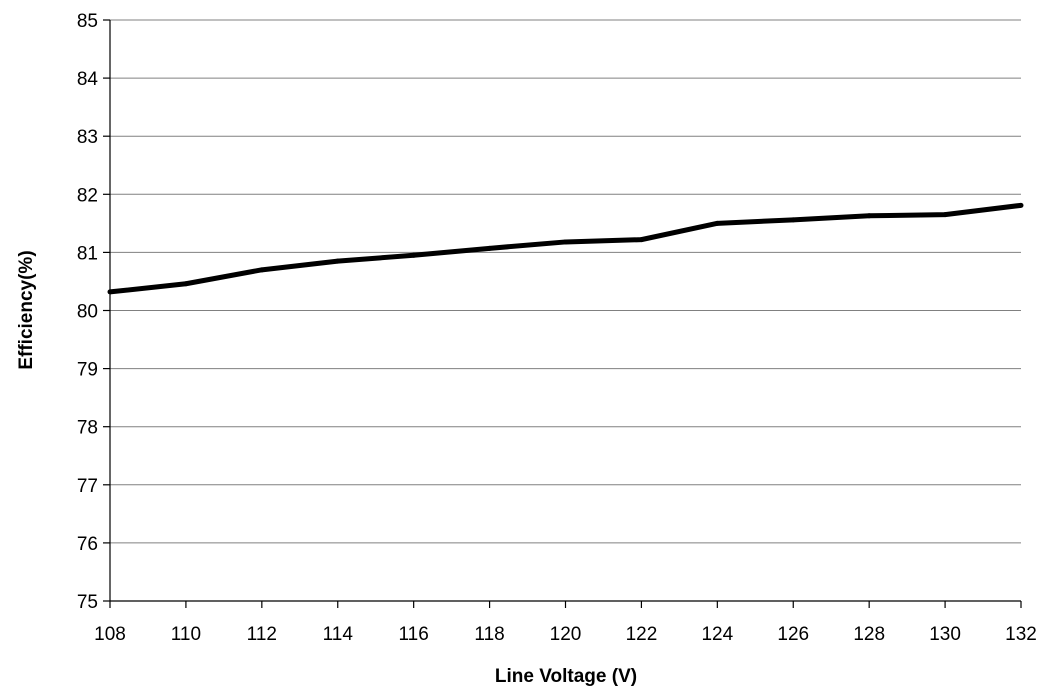 The height and width of the screenshot is (692, 1047). What do you see at coordinates (566, 676) in the screenshot?
I see `x-axis-title: Line Voltage (V)` at bounding box center [566, 676].